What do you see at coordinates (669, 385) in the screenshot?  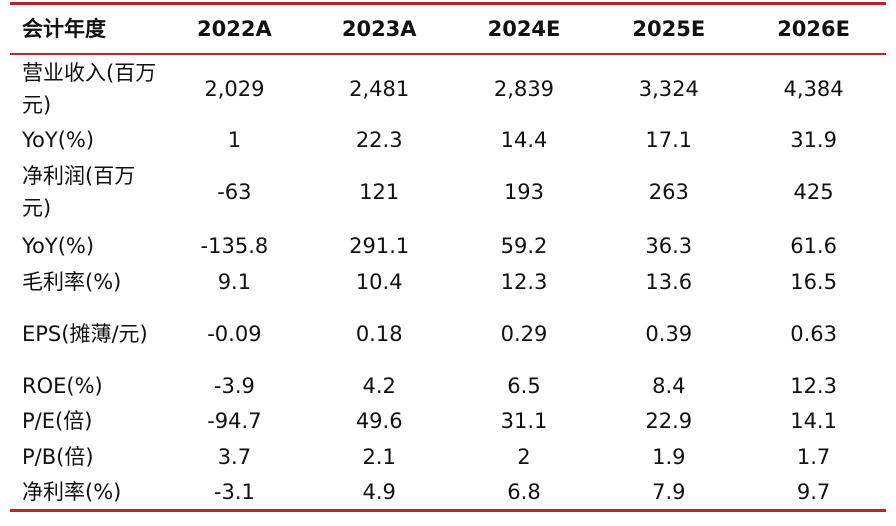 I see `value-cell: 8.4` at bounding box center [669, 385].